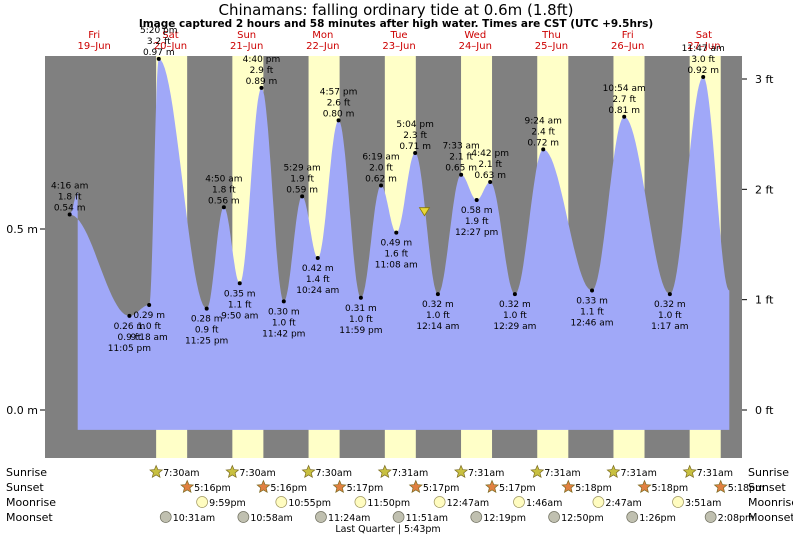 The image size is (793, 538). What do you see at coordinates (349, 518) in the screenshot?
I see `moonset-time: 11:24am` at bounding box center [349, 518].